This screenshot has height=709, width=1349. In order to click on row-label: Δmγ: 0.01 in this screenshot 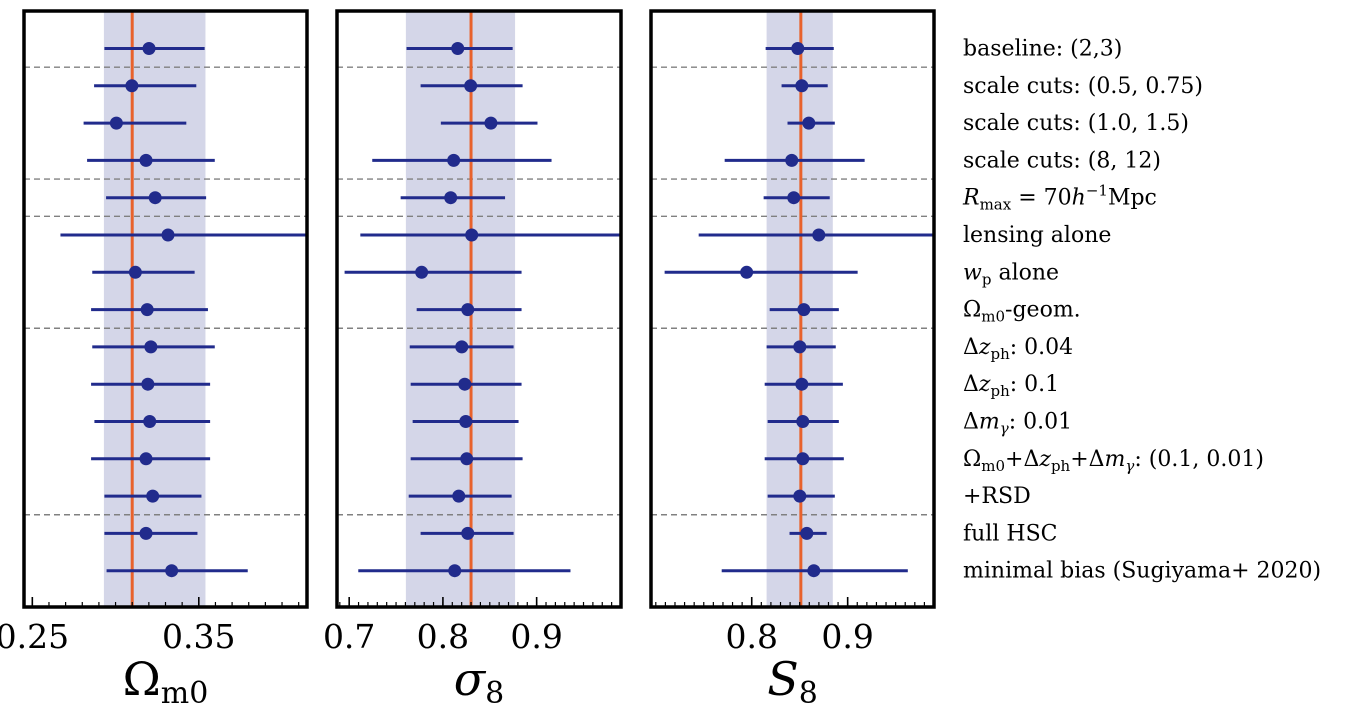, I will do `click(1017, 424)`.